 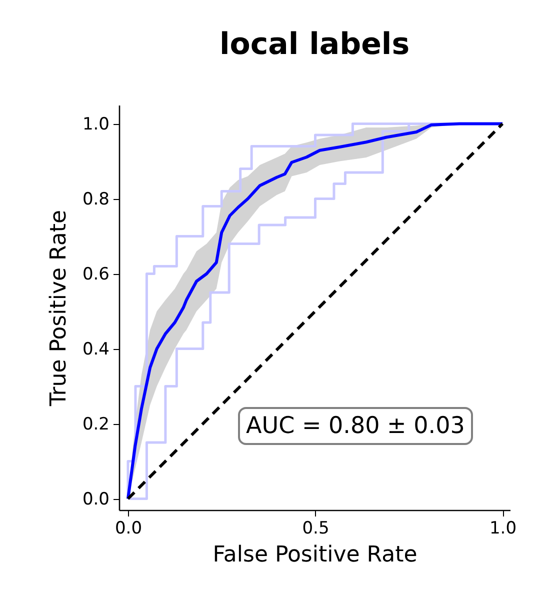 I want to click on x-axis-title: False Positive Rate, so click(x=315, y=555).